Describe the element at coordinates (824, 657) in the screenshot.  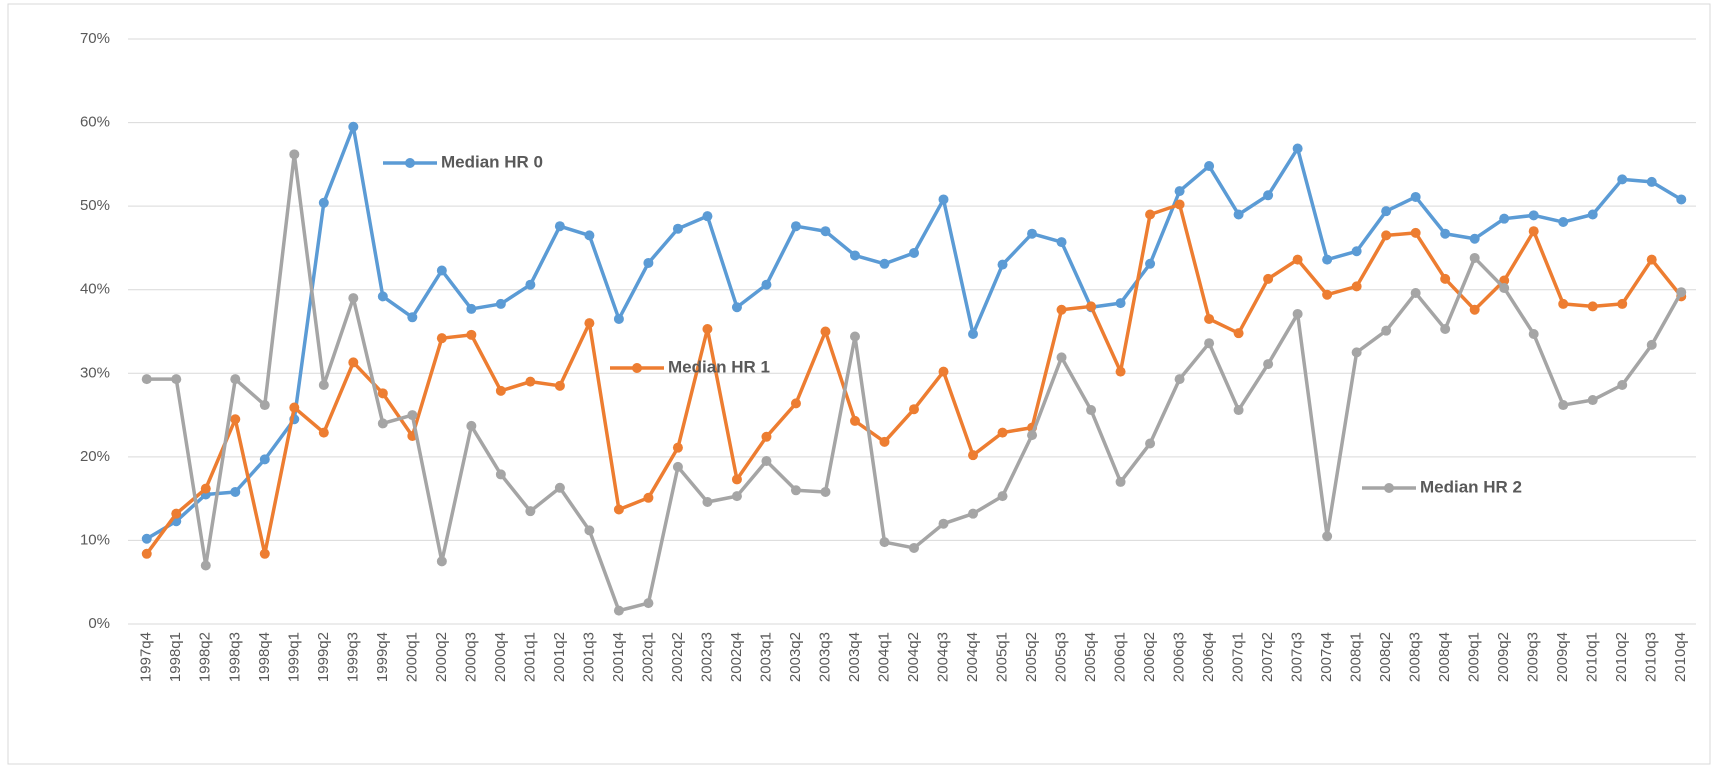
I see `x-tick-label: 2003q3` at that location.